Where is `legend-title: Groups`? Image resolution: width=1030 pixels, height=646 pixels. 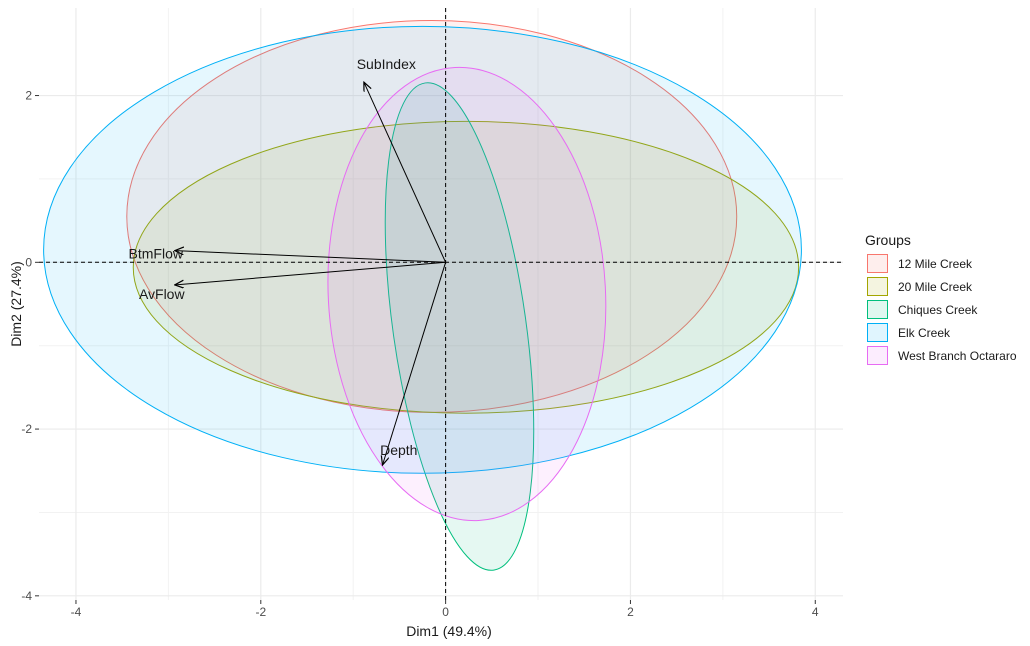
legend-title: Groups is located at coordinates (888, 240).